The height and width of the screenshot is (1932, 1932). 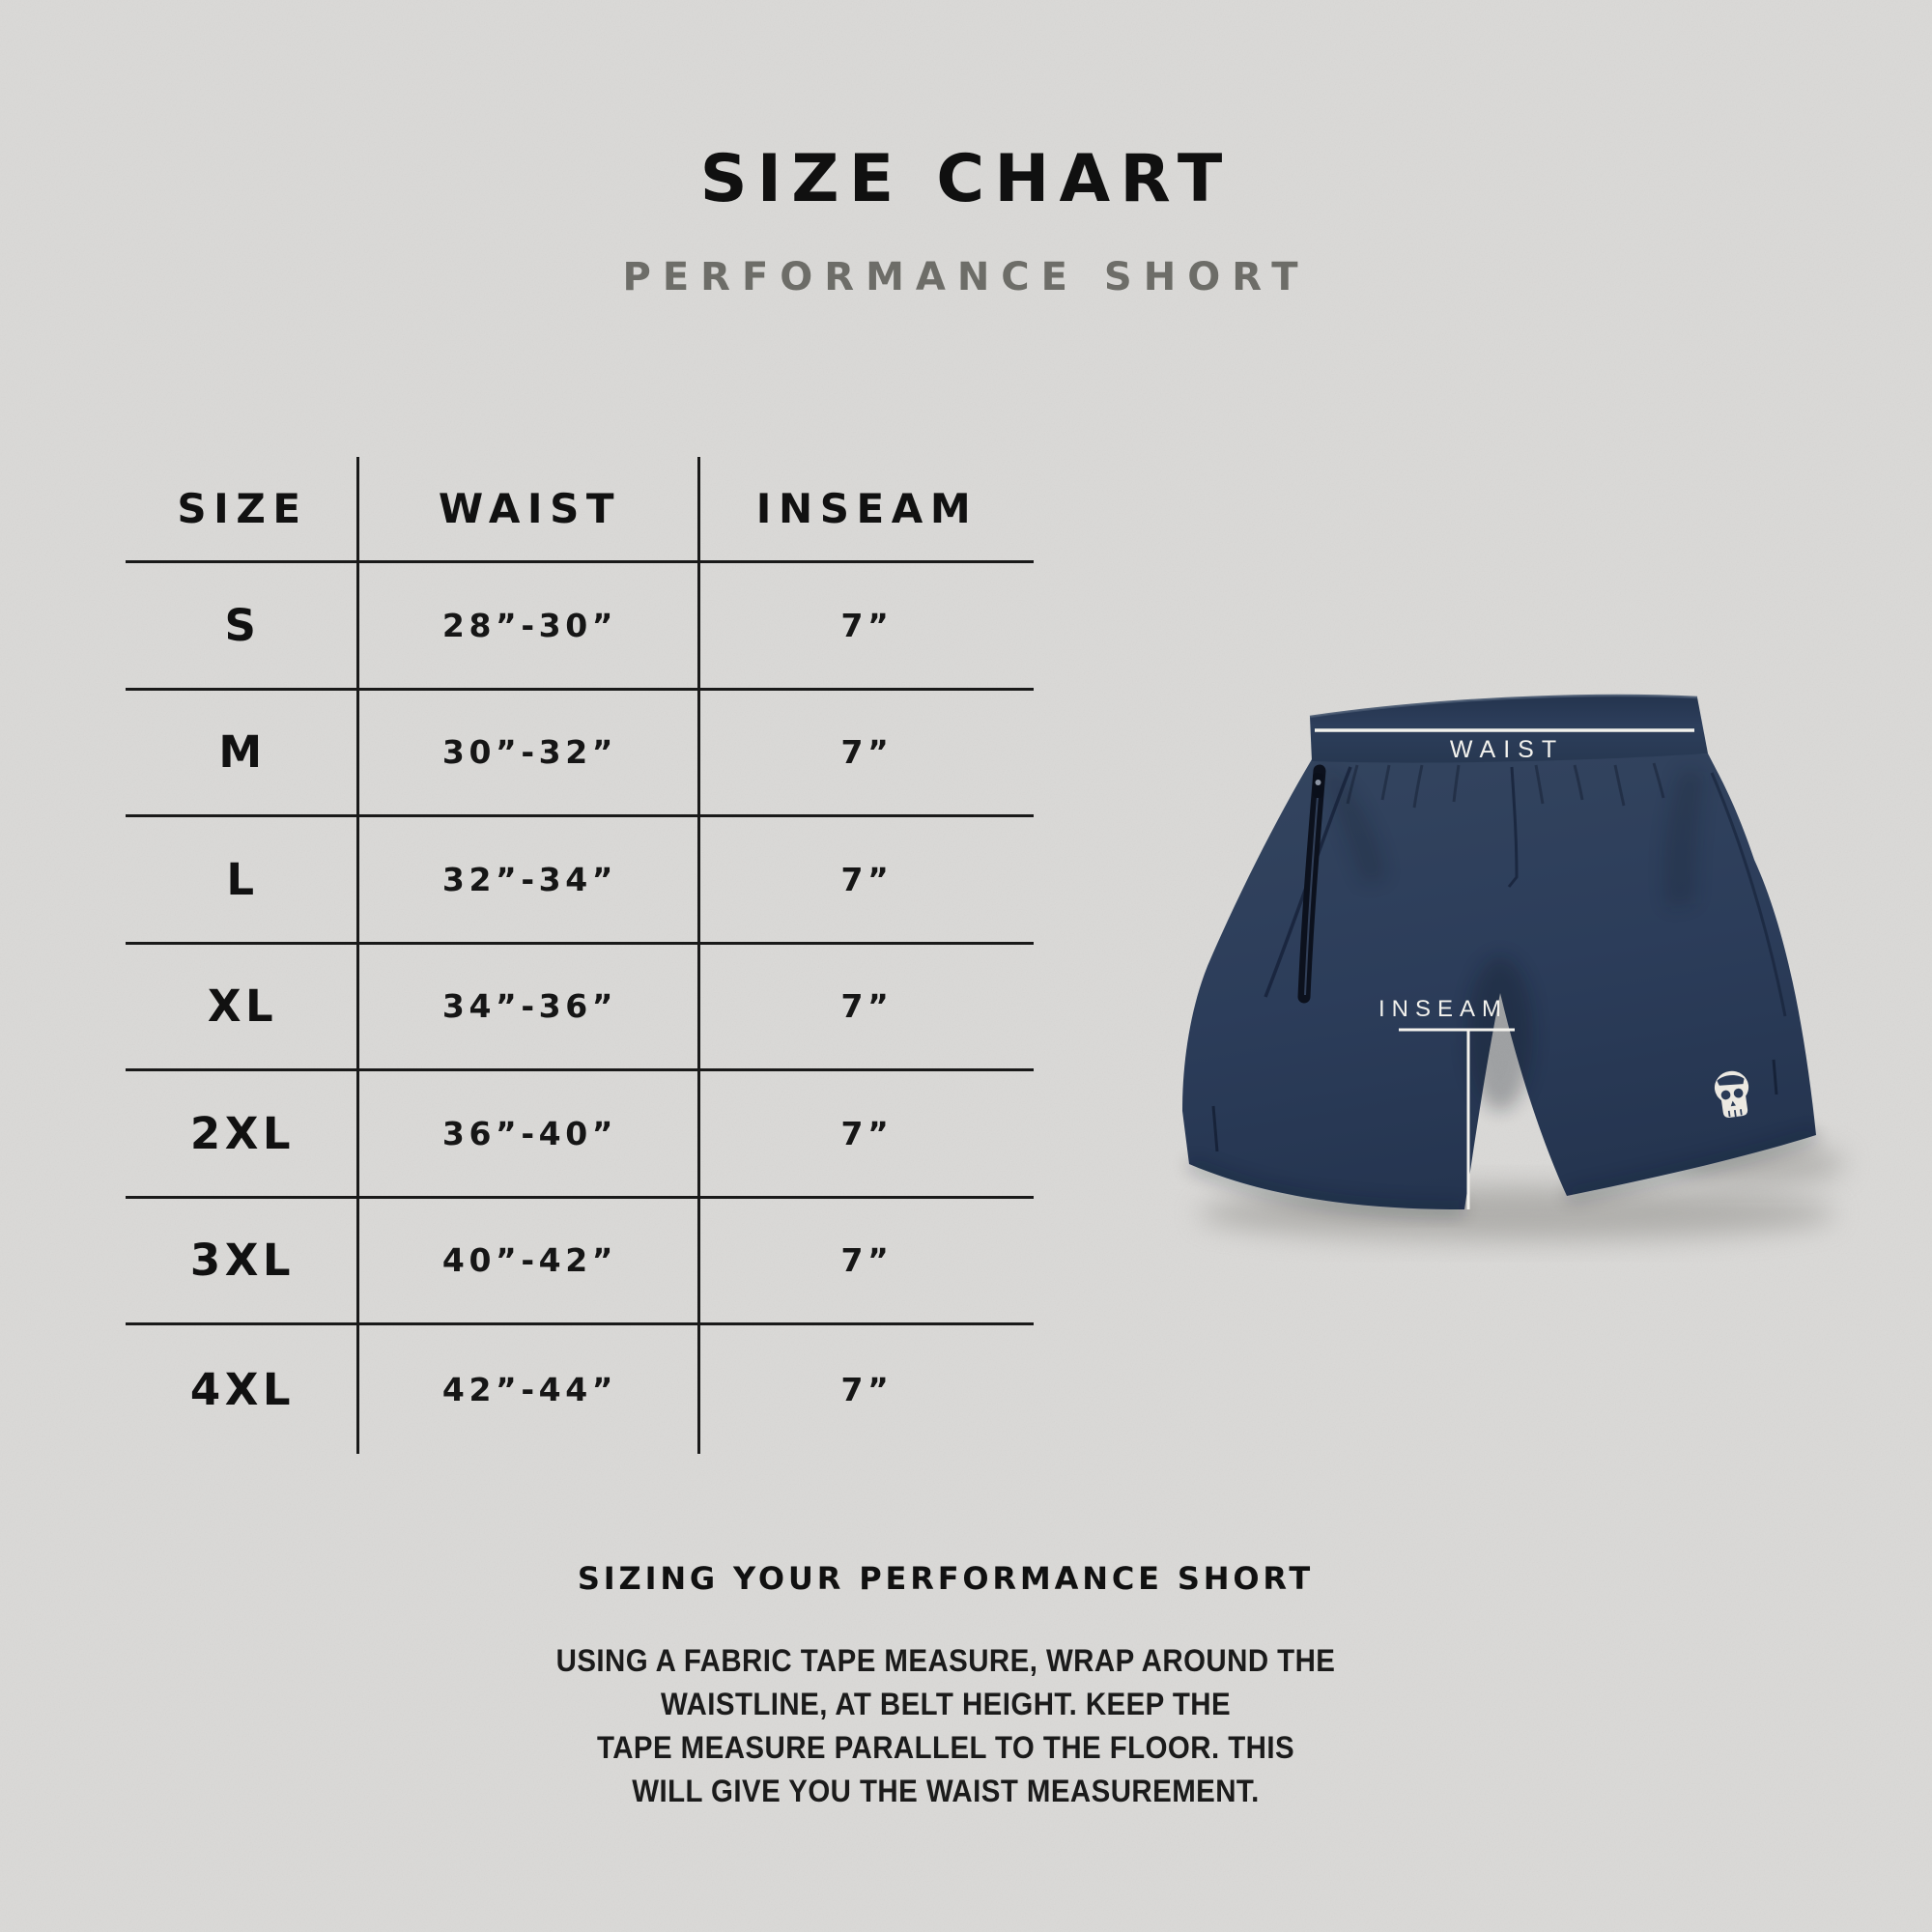 I want to click on right-hem-slit, so click(x=1775, y=1077).